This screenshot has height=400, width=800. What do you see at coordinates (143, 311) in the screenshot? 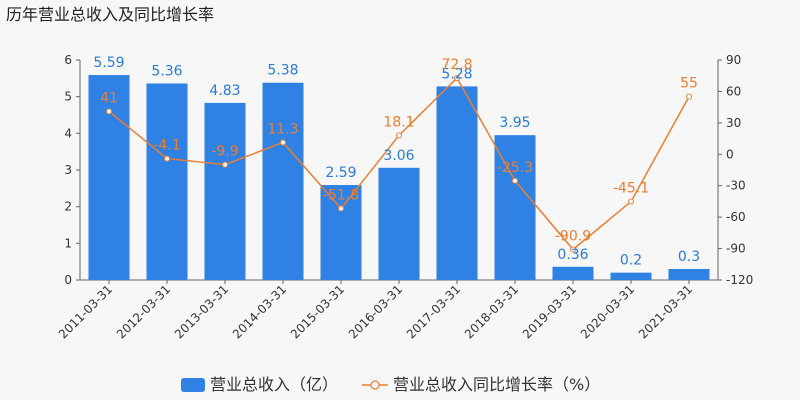
I see `x-tick-label: 2012-03-31` at bounding box center [143, 311].